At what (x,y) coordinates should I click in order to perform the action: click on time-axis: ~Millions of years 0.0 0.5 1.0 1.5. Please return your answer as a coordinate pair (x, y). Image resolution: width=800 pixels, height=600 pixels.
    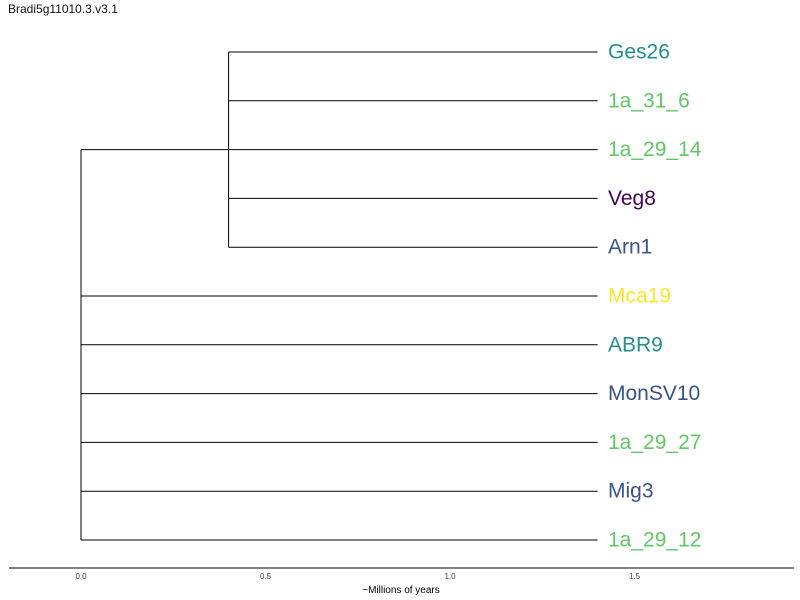
    Looking at the image, I should click on (401, 581).